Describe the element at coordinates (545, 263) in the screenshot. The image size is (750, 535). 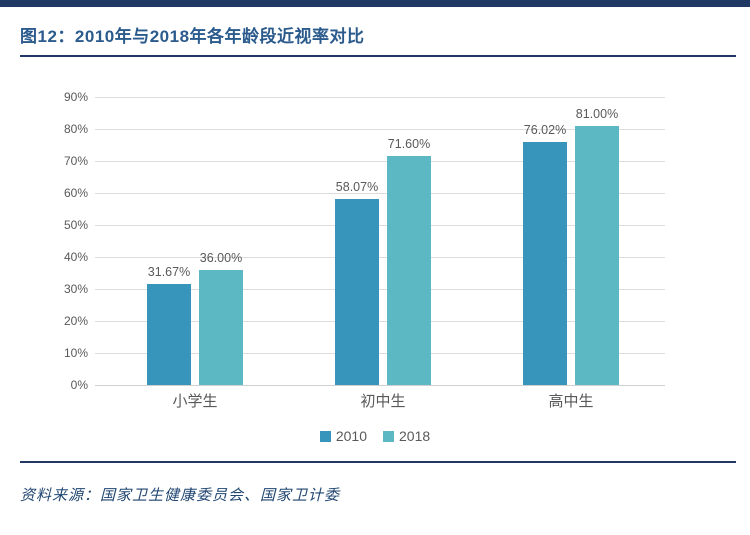
I see `bar-2010-高中生` at that location.